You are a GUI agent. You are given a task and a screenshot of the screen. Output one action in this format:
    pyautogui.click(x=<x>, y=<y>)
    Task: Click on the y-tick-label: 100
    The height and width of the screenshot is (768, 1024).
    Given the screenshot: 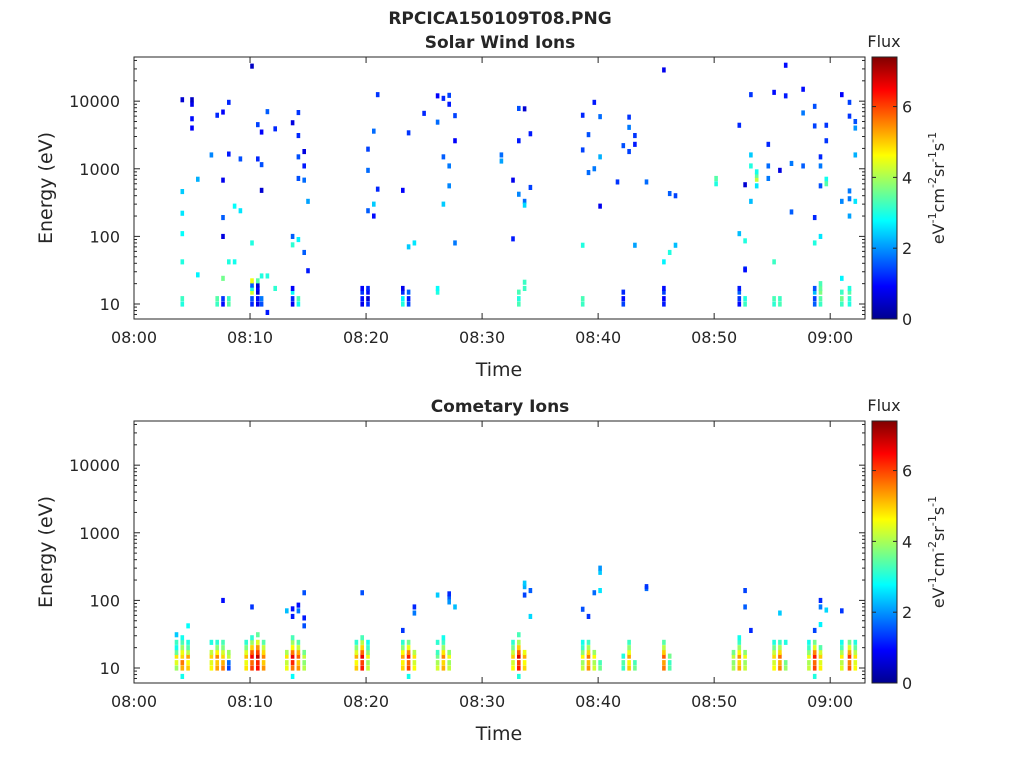 What is the action you would take?
    pyautogui.click(x=104, y=236)
    